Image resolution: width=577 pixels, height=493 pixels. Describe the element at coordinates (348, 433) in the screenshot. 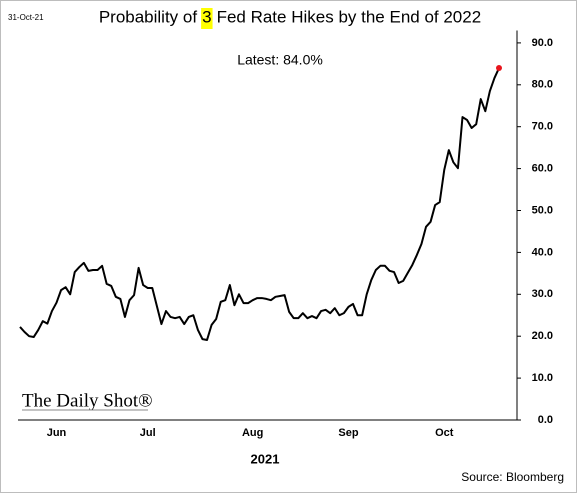

I see `x-tick-label: Sep` at that location.